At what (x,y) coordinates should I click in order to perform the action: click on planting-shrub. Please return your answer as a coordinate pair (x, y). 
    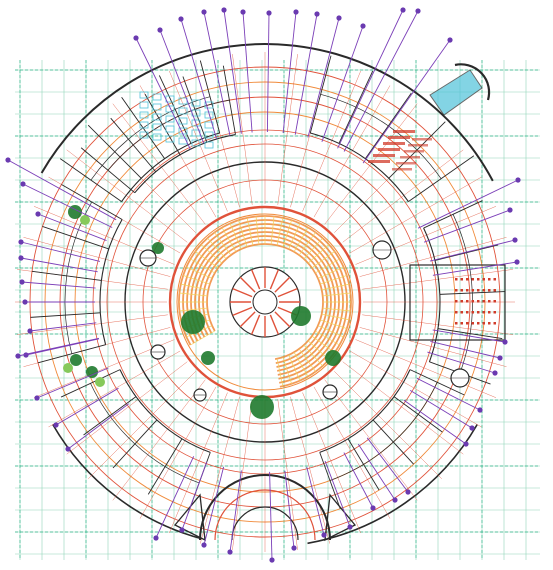
    Looking at the image, I should click on (68, 368).